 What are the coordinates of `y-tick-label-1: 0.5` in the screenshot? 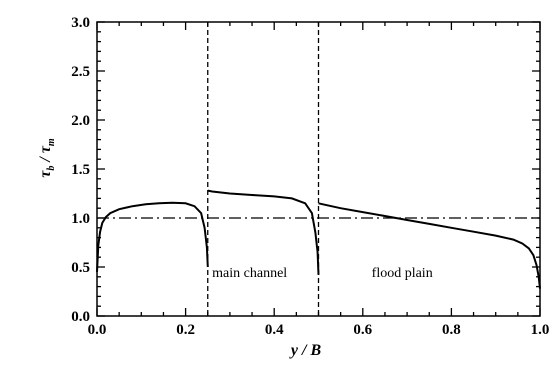 It's located at (80, 268).